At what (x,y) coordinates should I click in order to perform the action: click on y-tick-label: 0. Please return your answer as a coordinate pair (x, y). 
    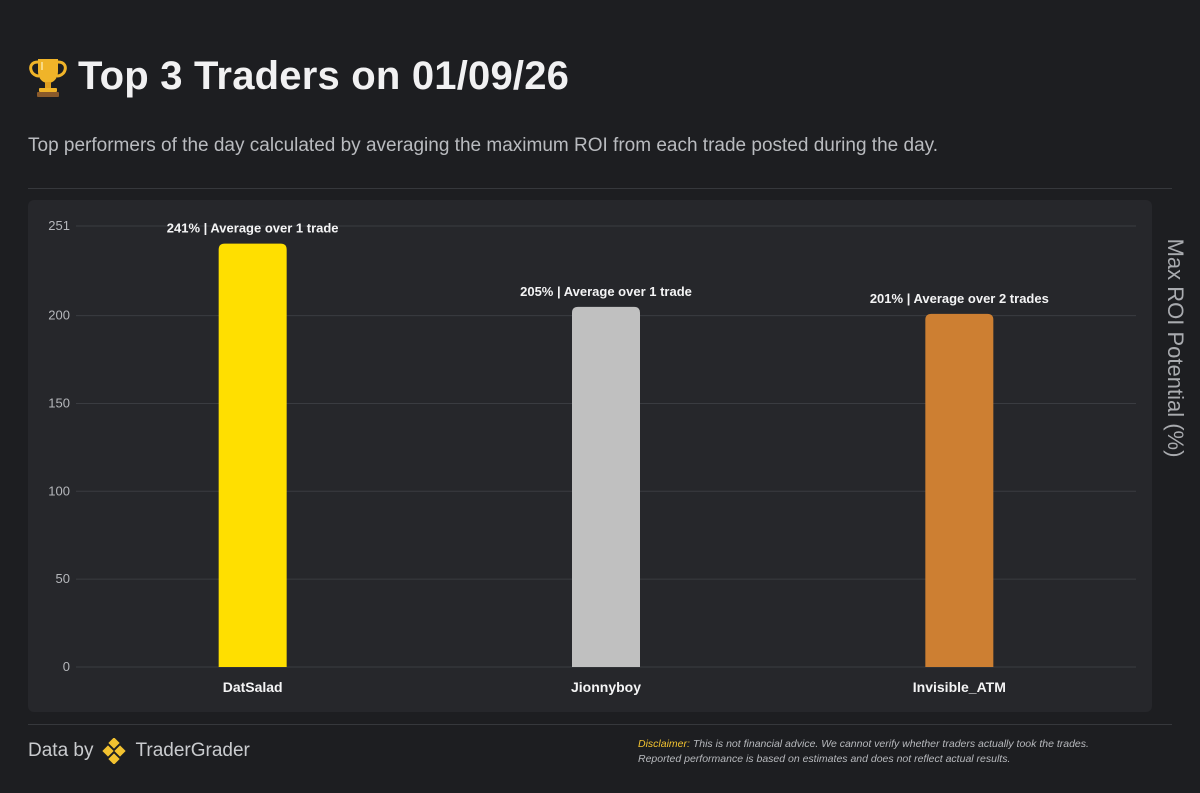
    Looking at the image, I should click on (66, 666).